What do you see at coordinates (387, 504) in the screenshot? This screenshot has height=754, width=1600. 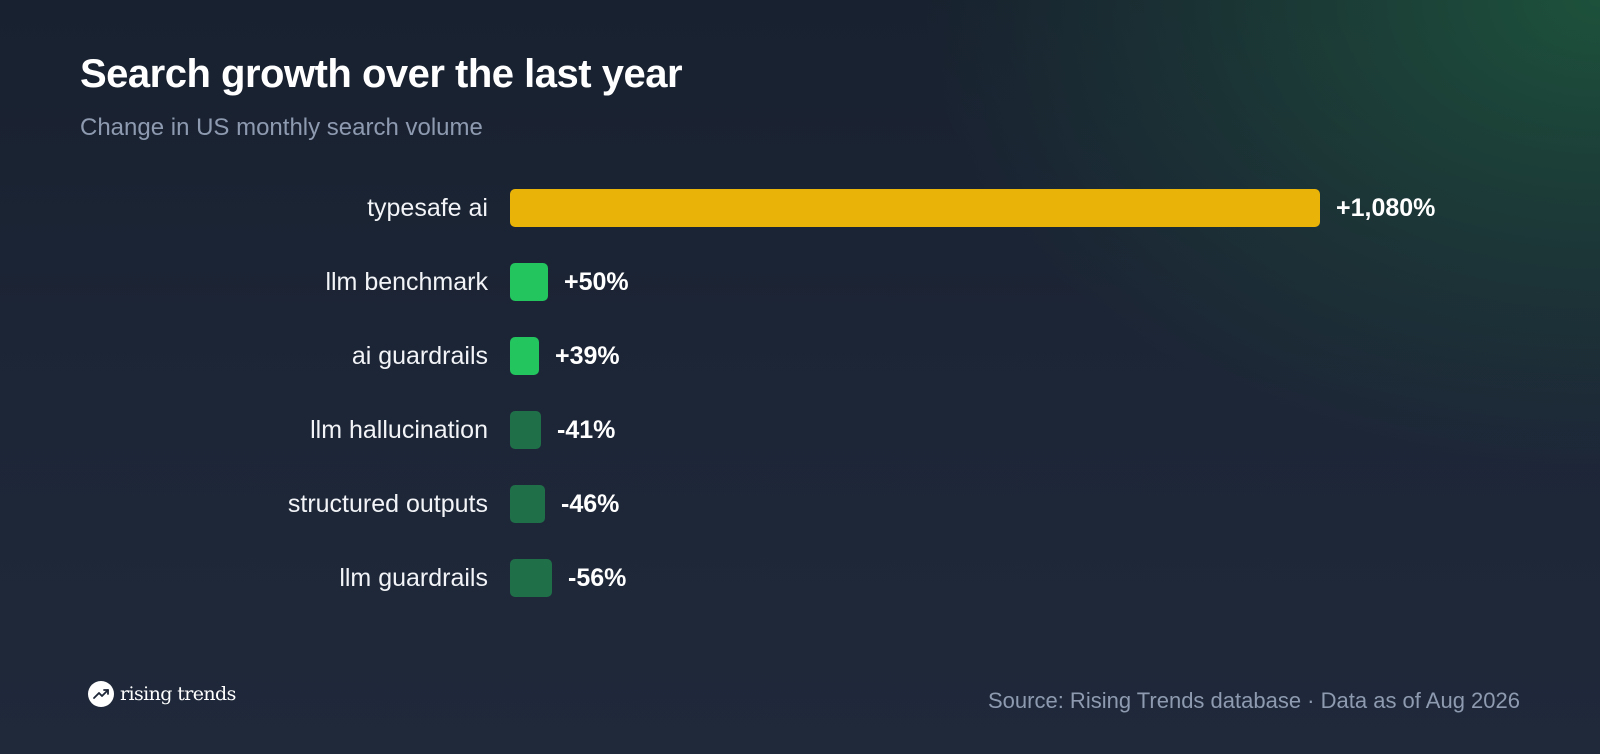 I see `category-label: structured outputs` at bounding box center [387, 504].